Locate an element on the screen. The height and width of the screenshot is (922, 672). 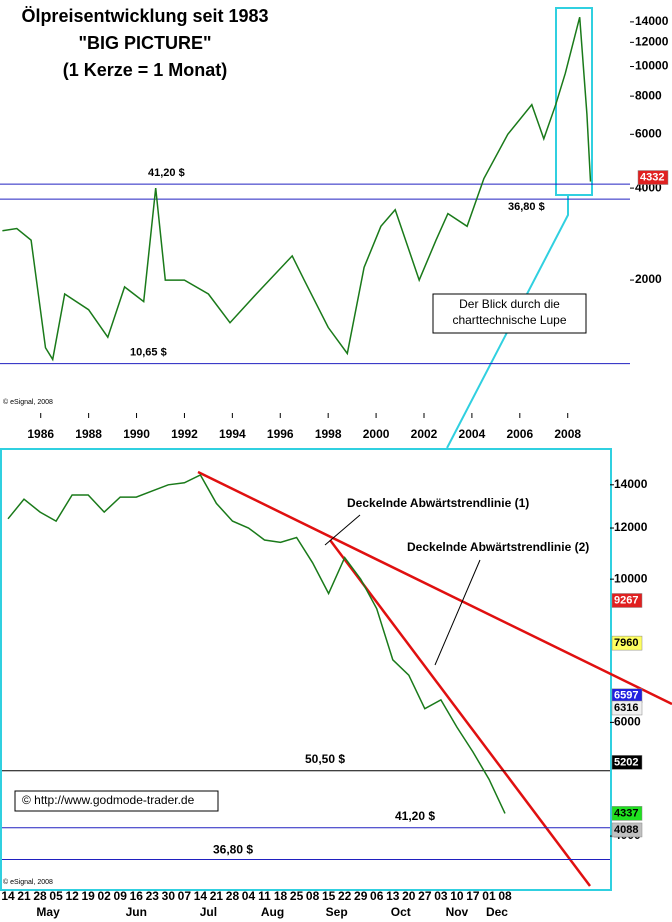
price-tag-label: 5202 is located at coordinates (626, 762).